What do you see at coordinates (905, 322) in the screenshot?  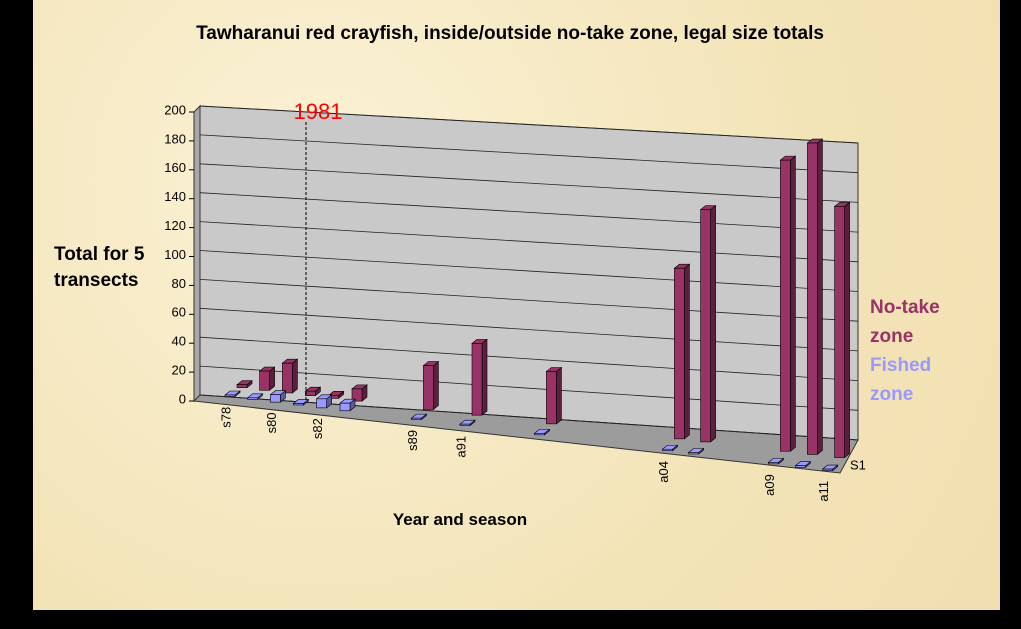 I see `legend-entry: No-take zone` at bounding box center [905, 322].